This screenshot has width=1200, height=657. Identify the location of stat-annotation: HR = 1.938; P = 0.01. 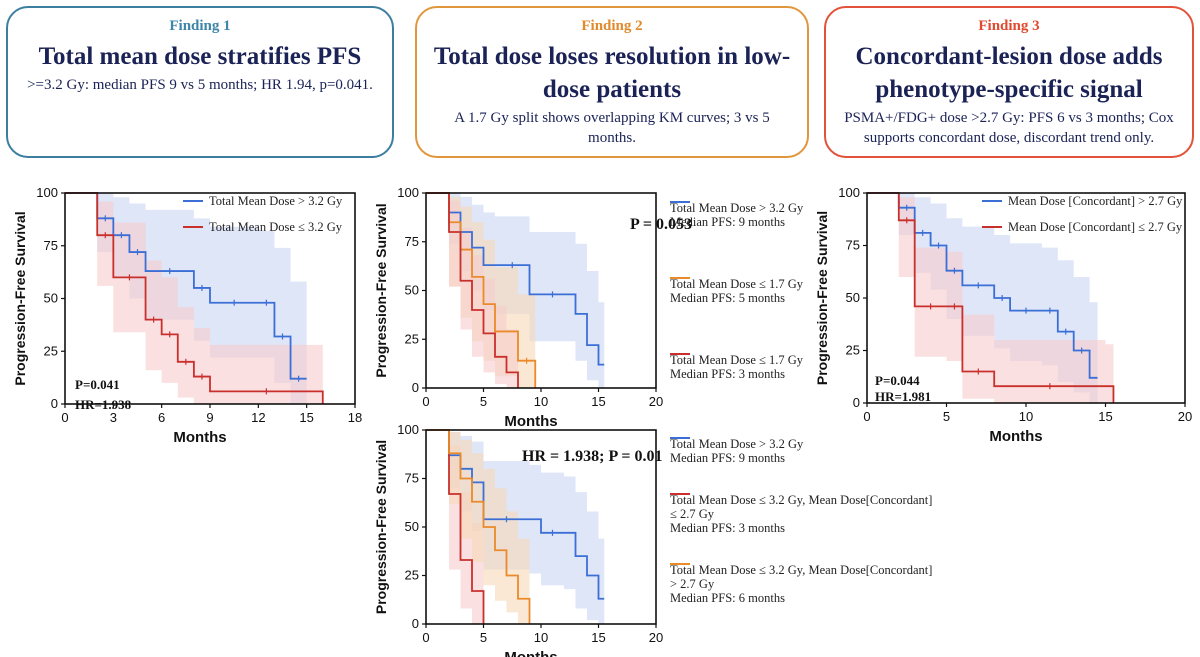
(592, 456).